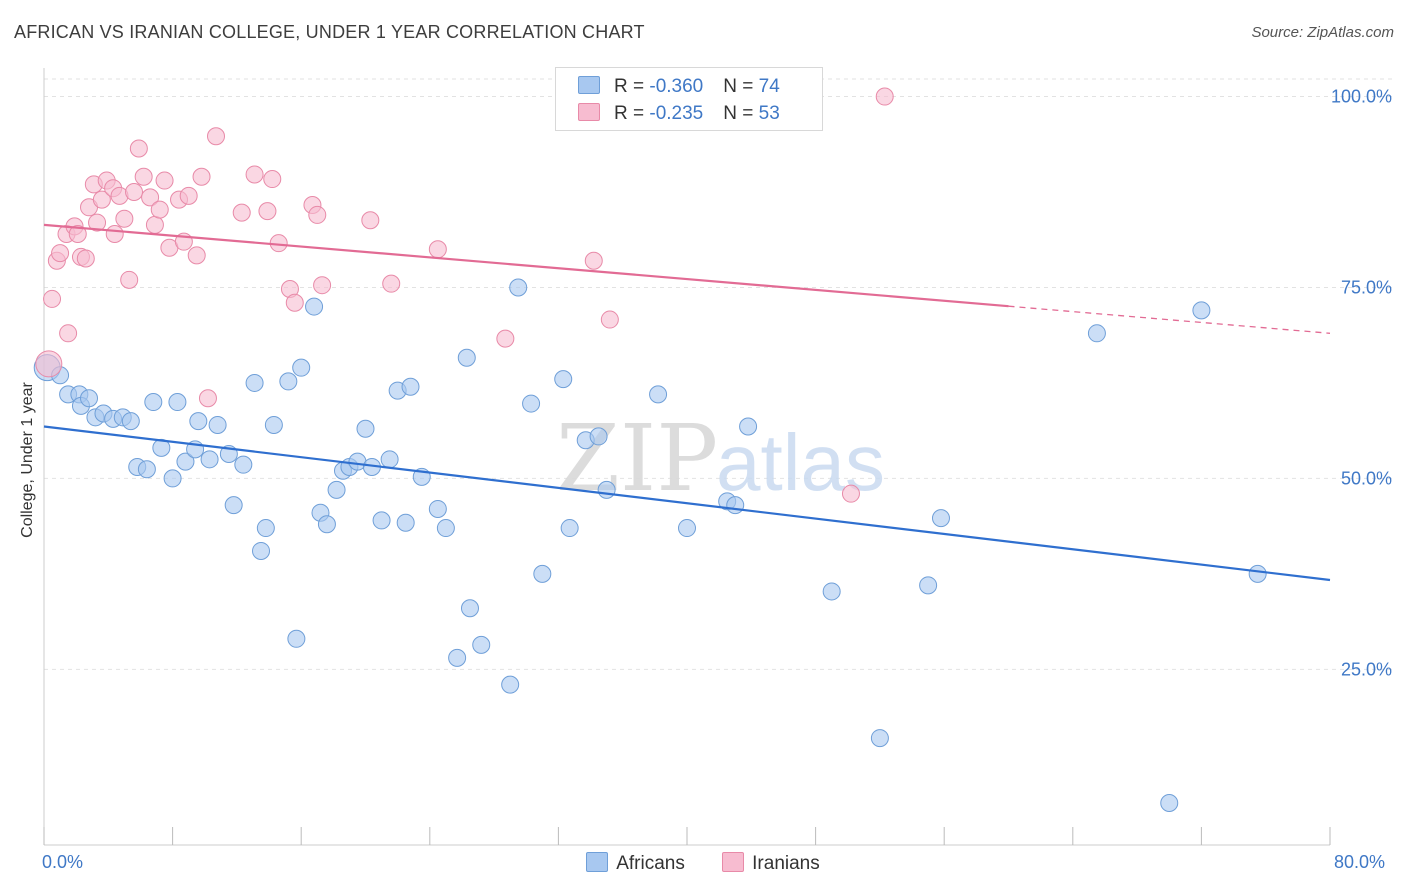 The height and width of the screenshot is (892, 1406). I want to click on series-legend: Africans Iranians, so click(703, 863).